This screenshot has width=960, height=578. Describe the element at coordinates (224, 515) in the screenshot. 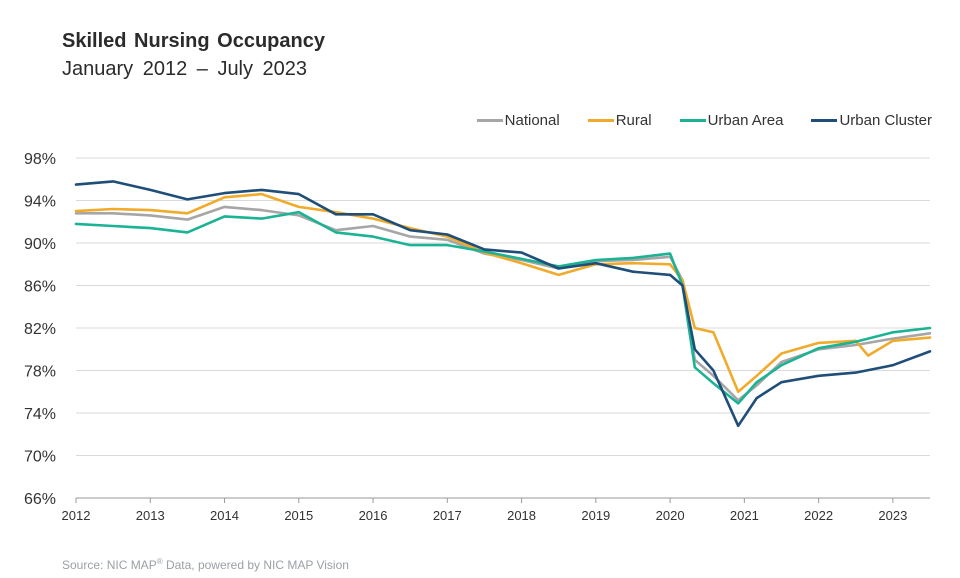

I see `x-tick-label: 2014` at that location.